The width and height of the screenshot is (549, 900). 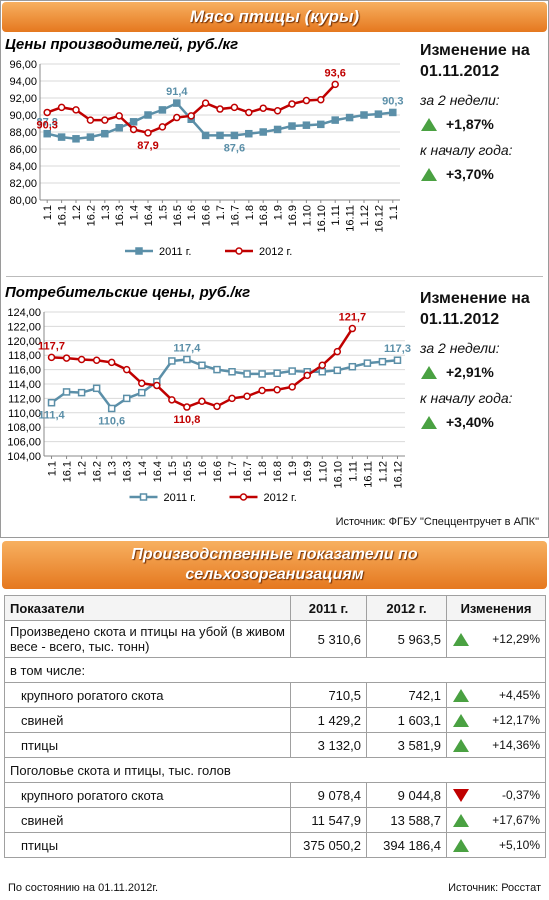 What do you see at coordinates (496, 720) in the screenshot?
I see `change-wrap: +12,17%` at bounding box center [496, 720].